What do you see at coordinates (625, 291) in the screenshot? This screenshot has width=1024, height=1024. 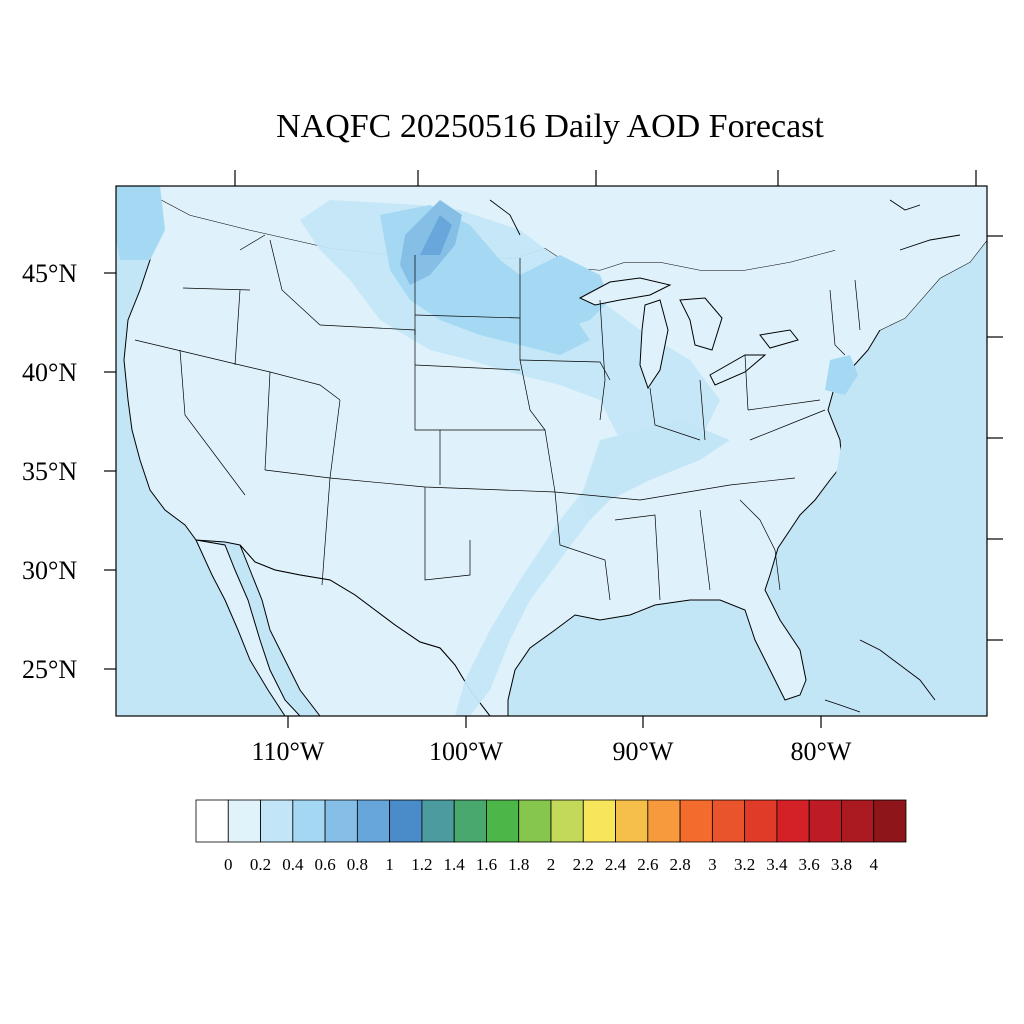 I see `lake-superior` at bounding box center [625, 291].